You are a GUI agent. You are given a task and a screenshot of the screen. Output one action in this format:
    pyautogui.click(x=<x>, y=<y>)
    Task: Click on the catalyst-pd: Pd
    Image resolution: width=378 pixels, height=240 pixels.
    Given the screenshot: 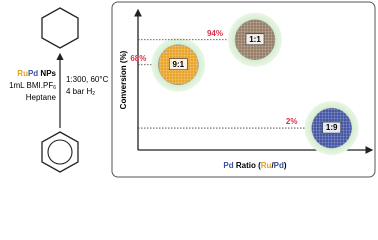 What is the action you would take?
    pyautogui.click(x=33, y=73)
    